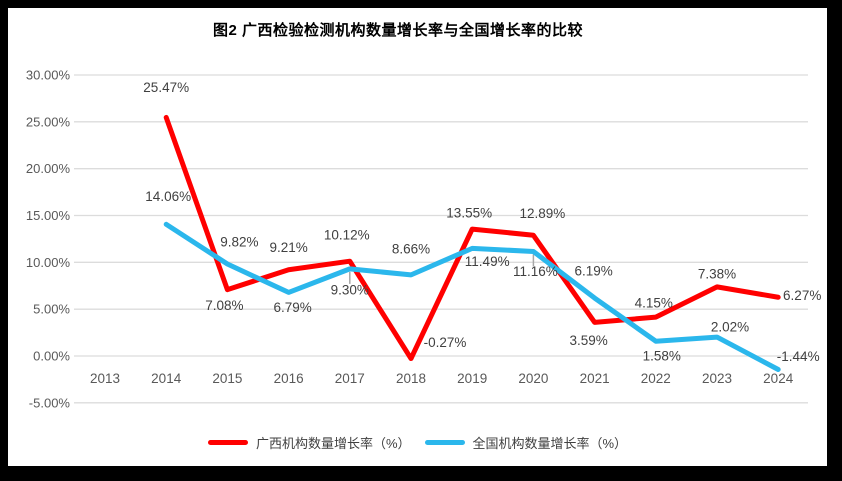  I want to click on y-tick-label: 10.00%, so click(48, 262).